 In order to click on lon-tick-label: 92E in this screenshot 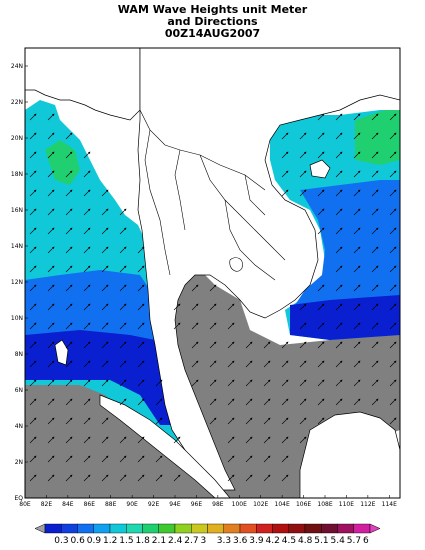, I will do `click(154, 504)`.